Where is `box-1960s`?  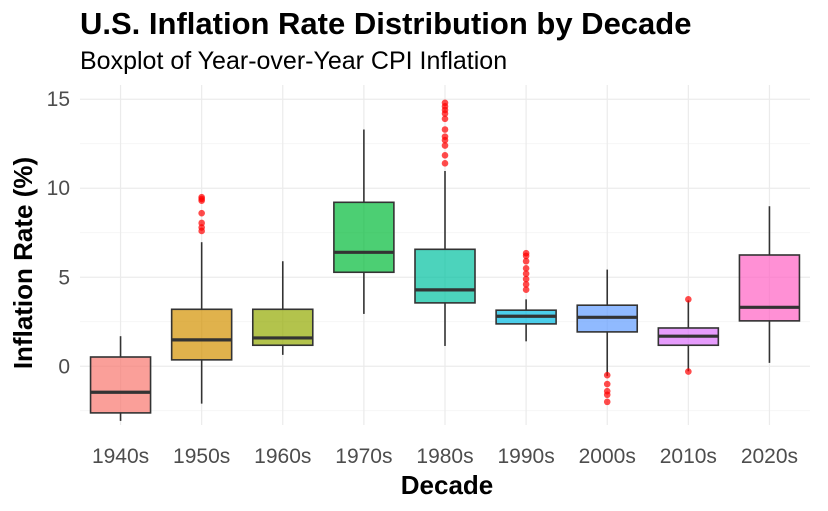
box-1960s is located at coordinates (282, 308).